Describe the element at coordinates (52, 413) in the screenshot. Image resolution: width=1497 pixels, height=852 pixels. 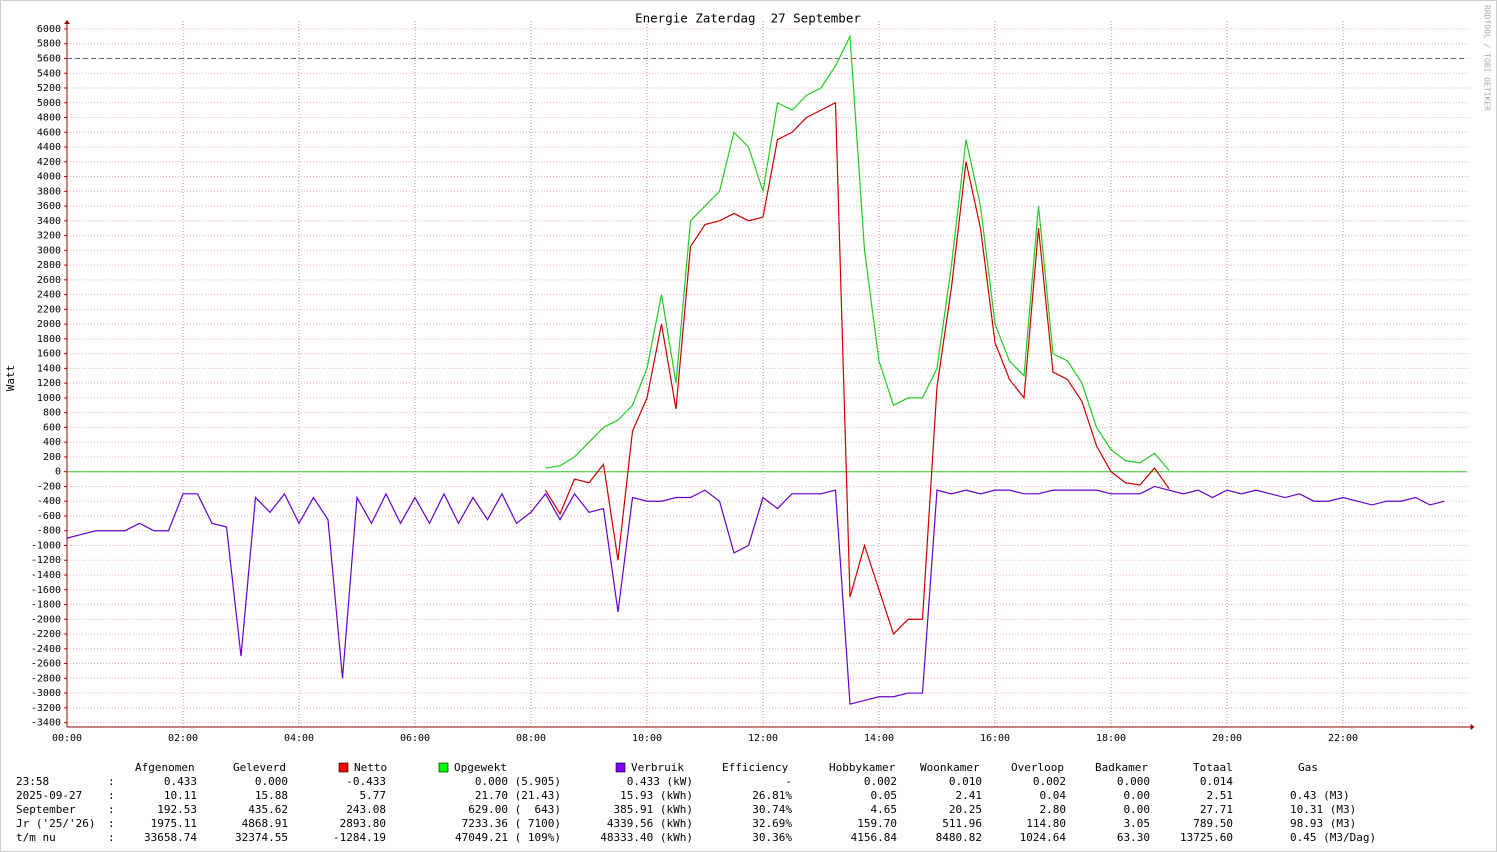
I see `y-tick-label: 800` at that location.